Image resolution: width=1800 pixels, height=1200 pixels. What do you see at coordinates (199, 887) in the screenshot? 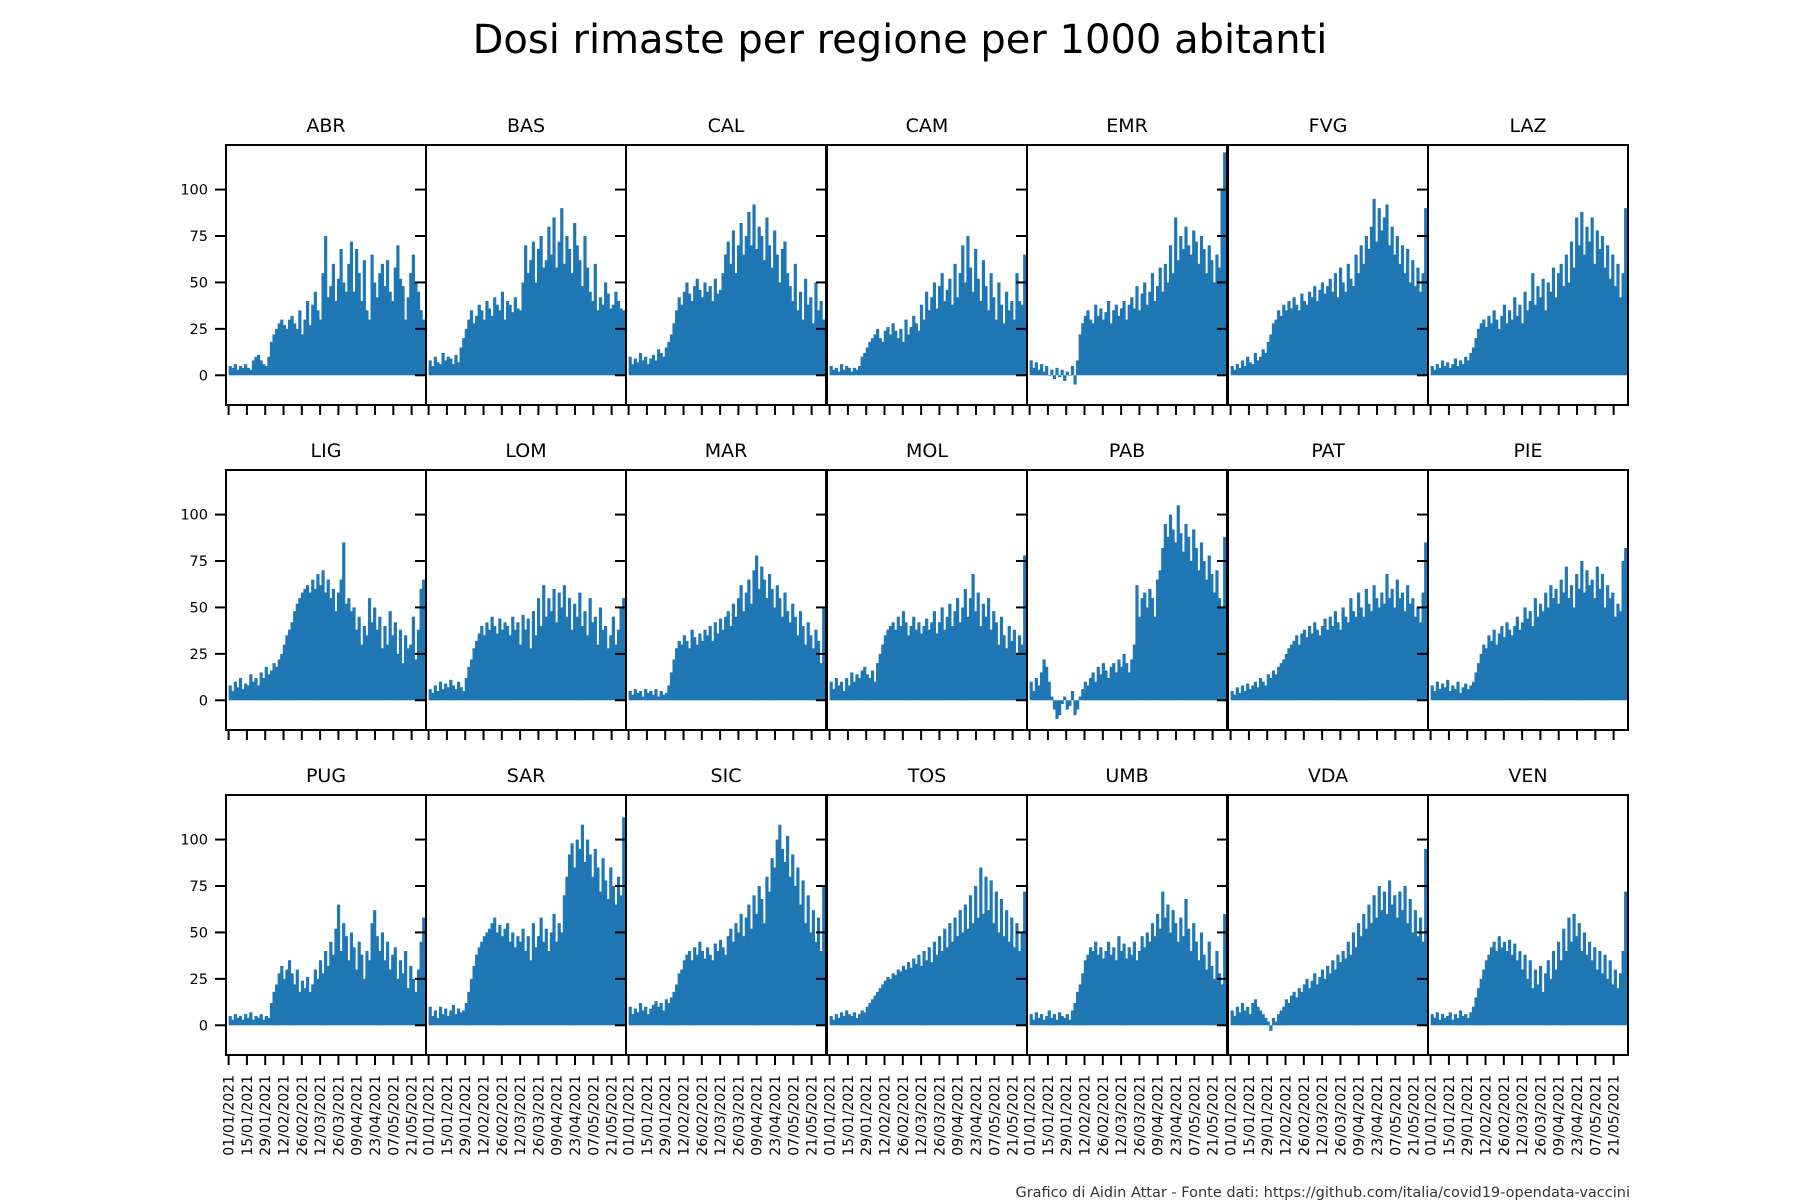
I see `ytick-label-75: 75` at bounding box center [199, 887].